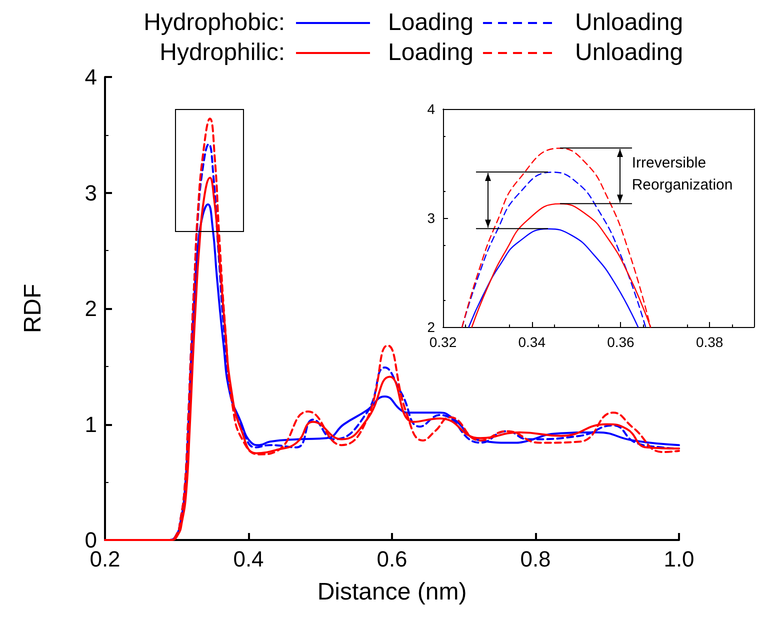 The width and height of the screenshot is (757, 632). What do you see at coordinates (710, 342) in the screenshot?
I see `x-tick-label: 0.38` at bounding box center [710, 342].